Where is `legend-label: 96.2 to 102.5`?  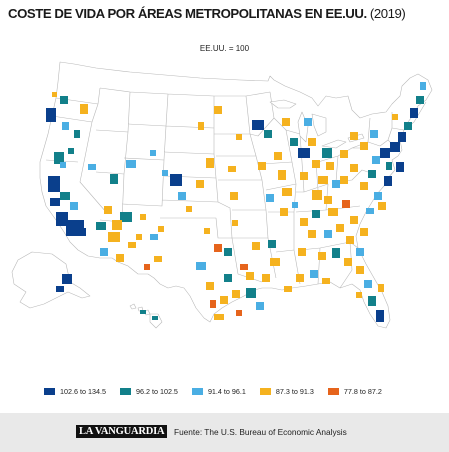 legend-label: 96.2 to 102.5 is located at coordinates (156, 391).